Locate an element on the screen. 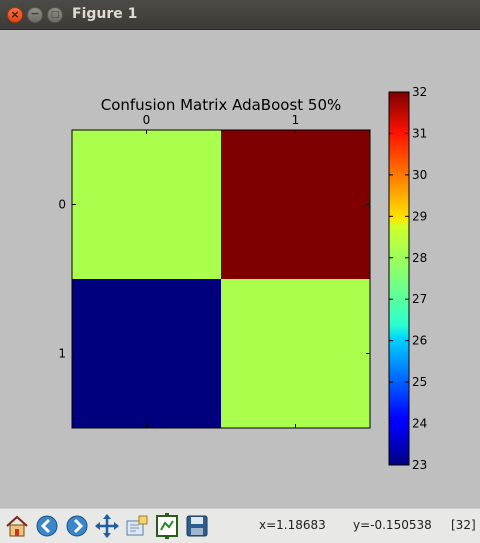 This screenshot has width=480, height=543. window-titlebar: × − □ Figure 1 is located at coordinates (240, 15).